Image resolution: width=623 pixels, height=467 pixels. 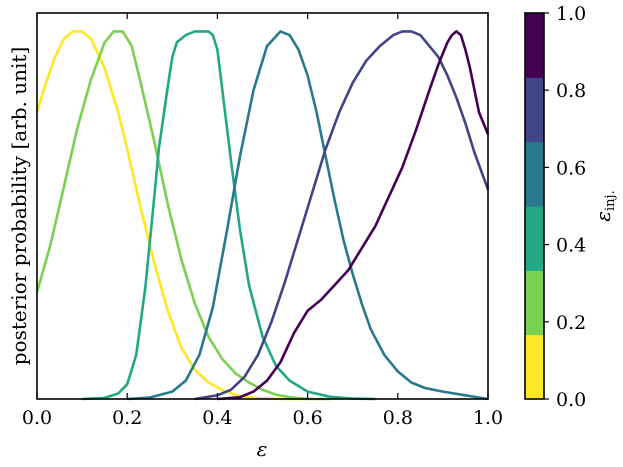 I want to click on colorbar-tick-label: 0.4, so click(x=571, y=246).